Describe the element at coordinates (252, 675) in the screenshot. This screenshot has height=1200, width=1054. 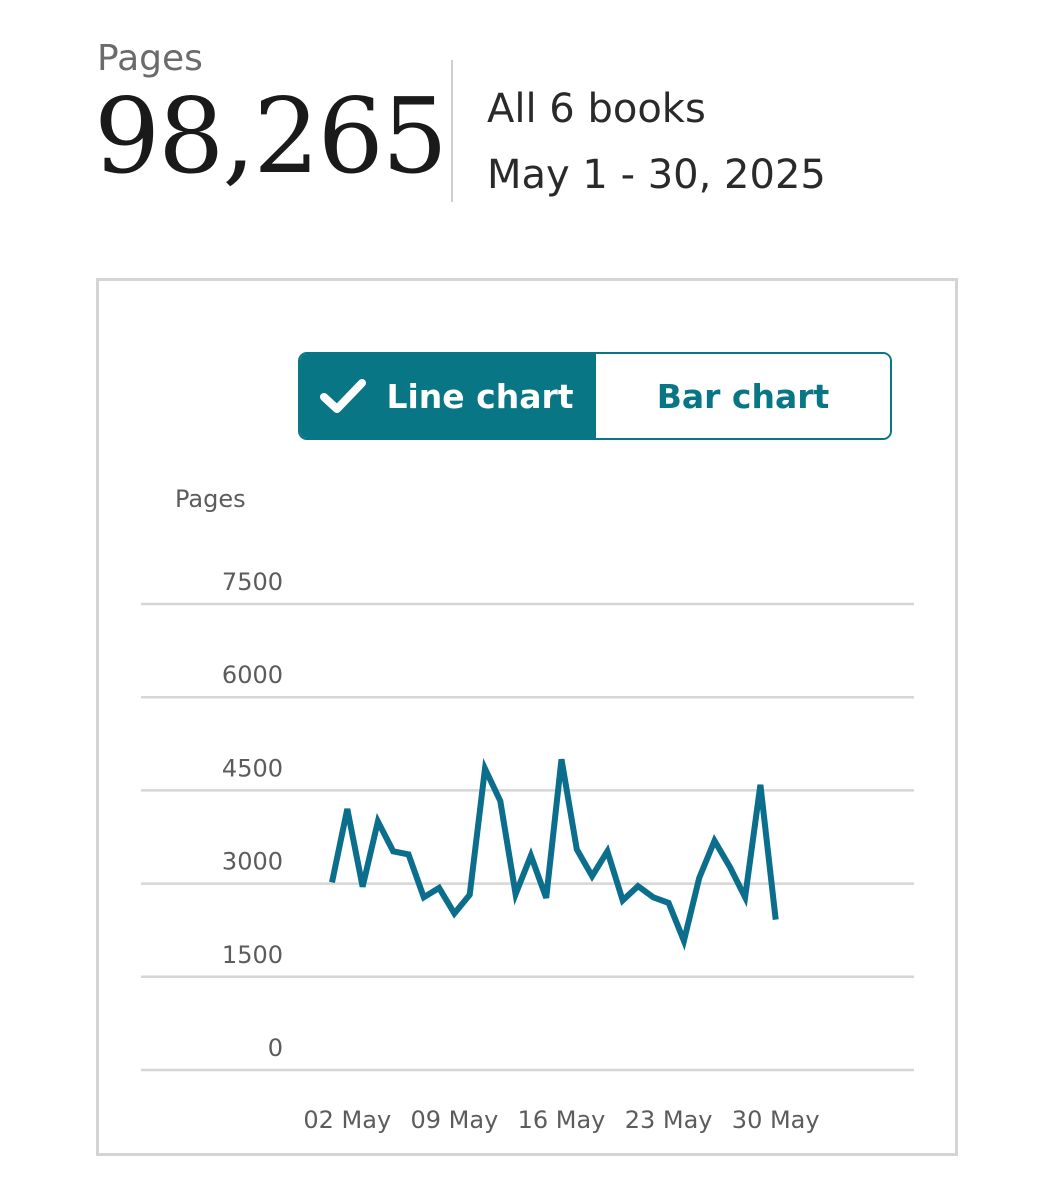
I see `y-tick-label: 6000` at that location.